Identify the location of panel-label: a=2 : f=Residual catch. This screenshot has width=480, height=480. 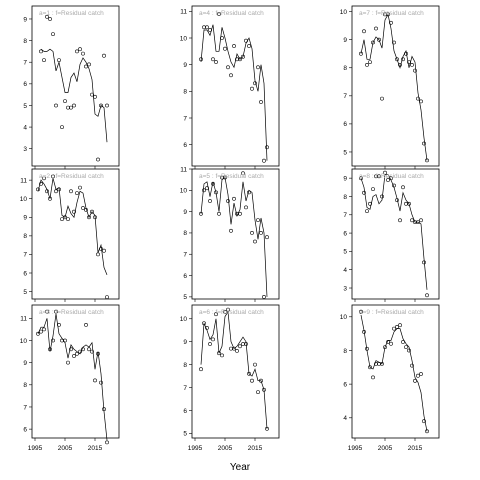
(71, 176).